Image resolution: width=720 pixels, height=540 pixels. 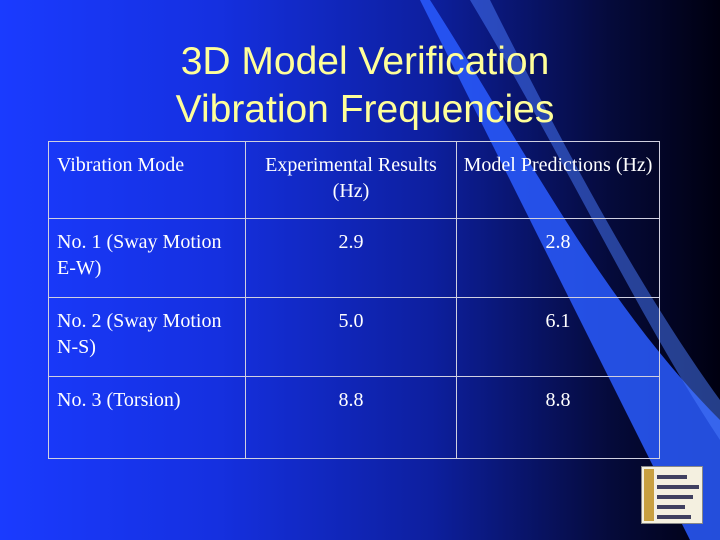 I want to click on mode-cell: No. 1 (Sway Motion E-W), so click(x=147, y=258).